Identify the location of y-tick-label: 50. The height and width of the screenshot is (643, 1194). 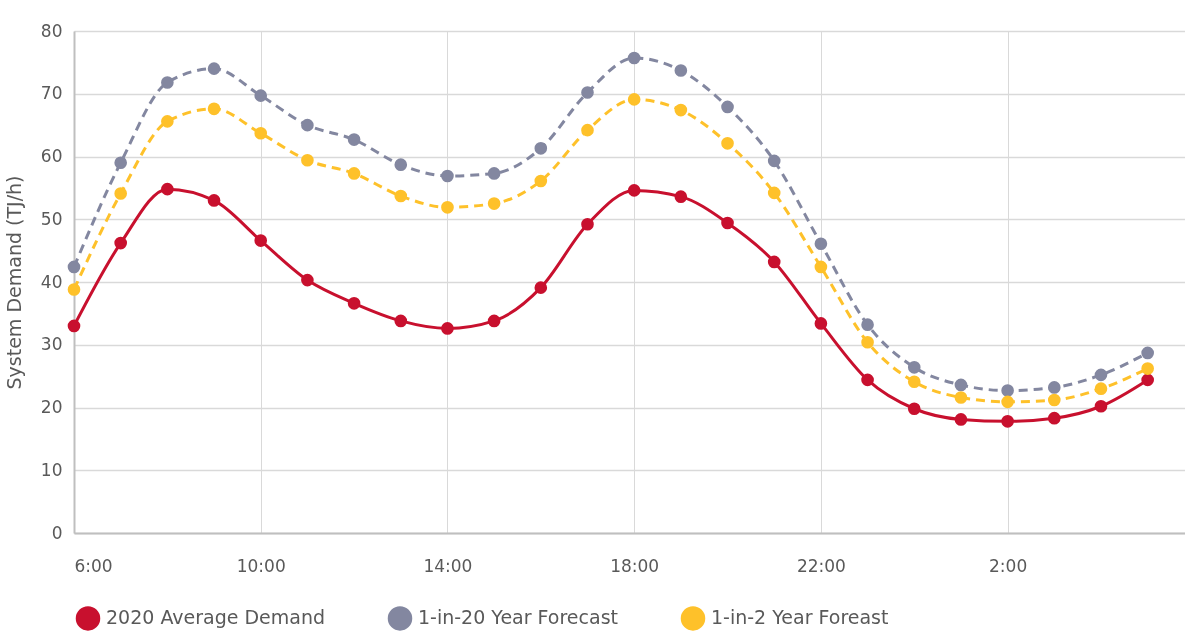
(51, 218).